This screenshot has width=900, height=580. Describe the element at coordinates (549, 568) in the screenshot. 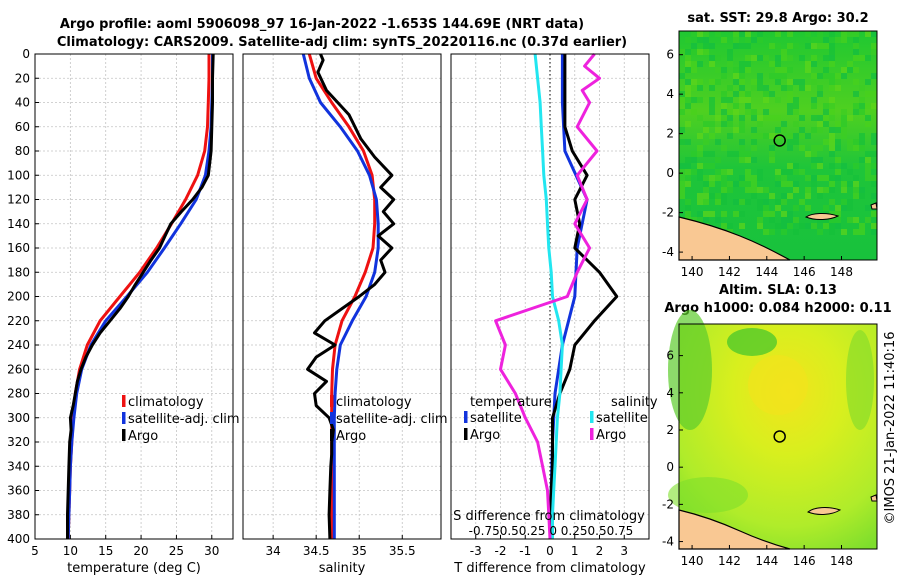

I see `x-axis-label: T difference from climatology` at that location.